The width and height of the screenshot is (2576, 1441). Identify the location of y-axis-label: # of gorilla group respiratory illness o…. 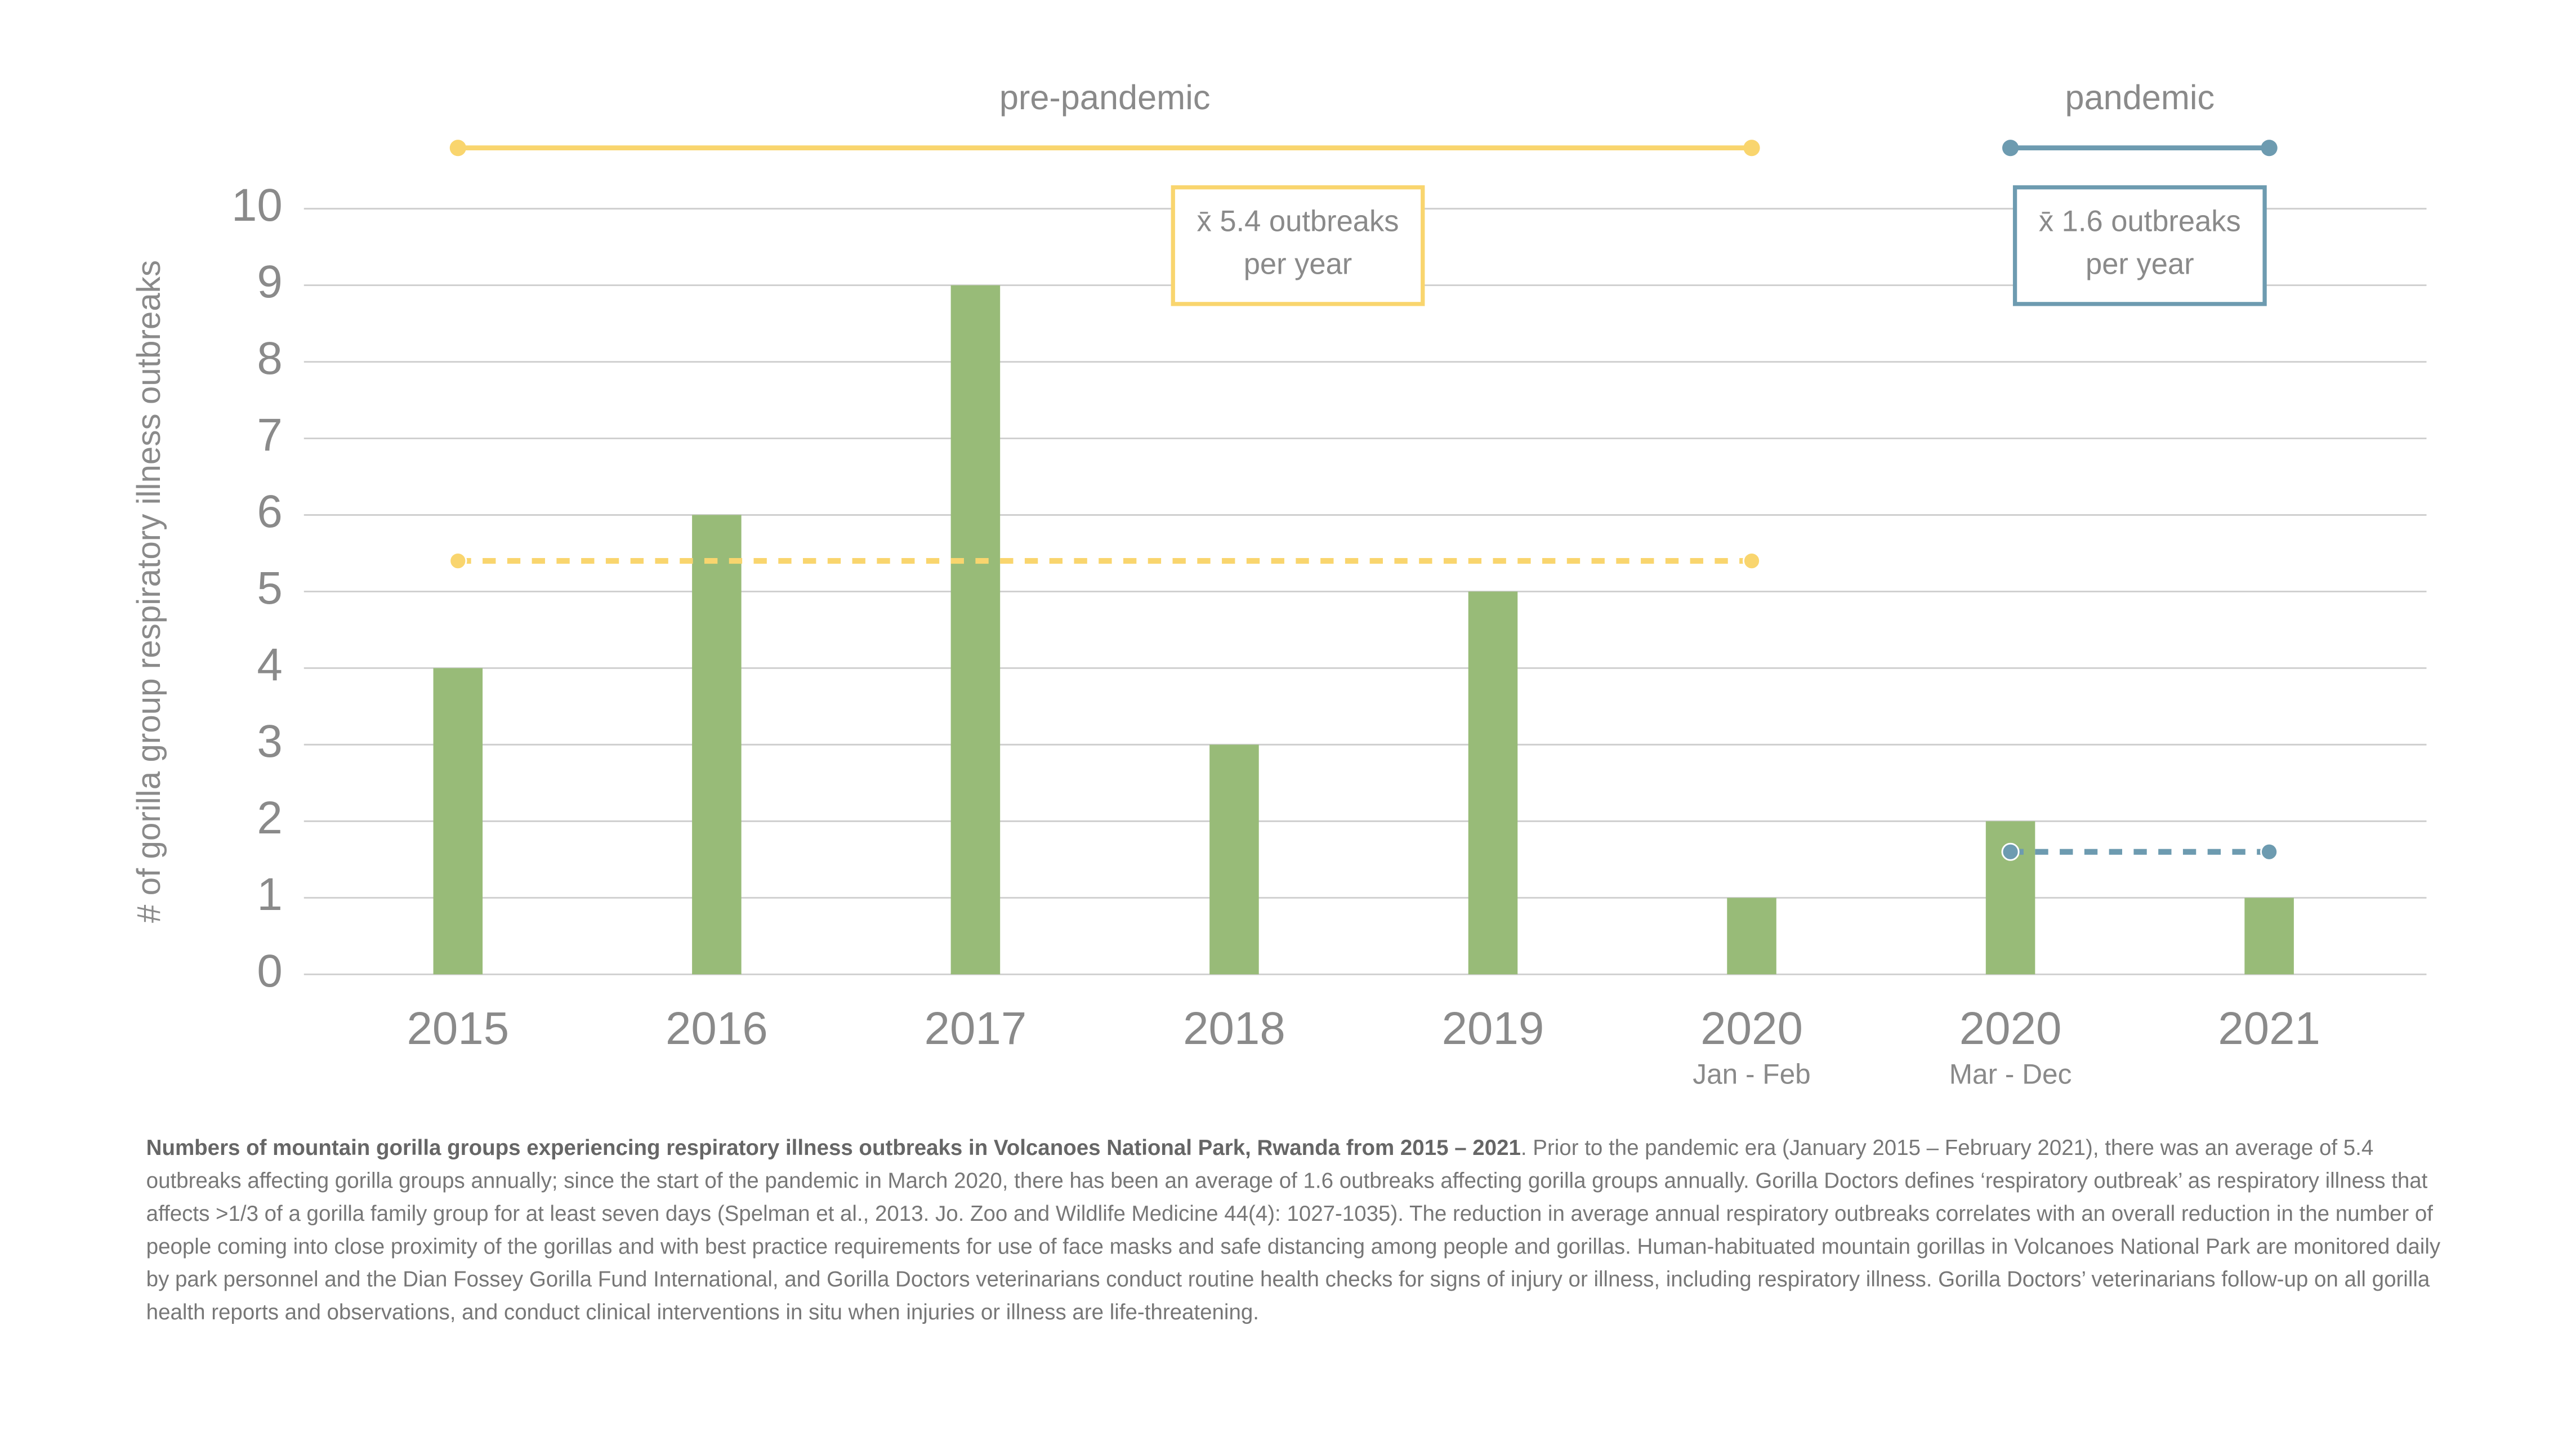
(149, 591).